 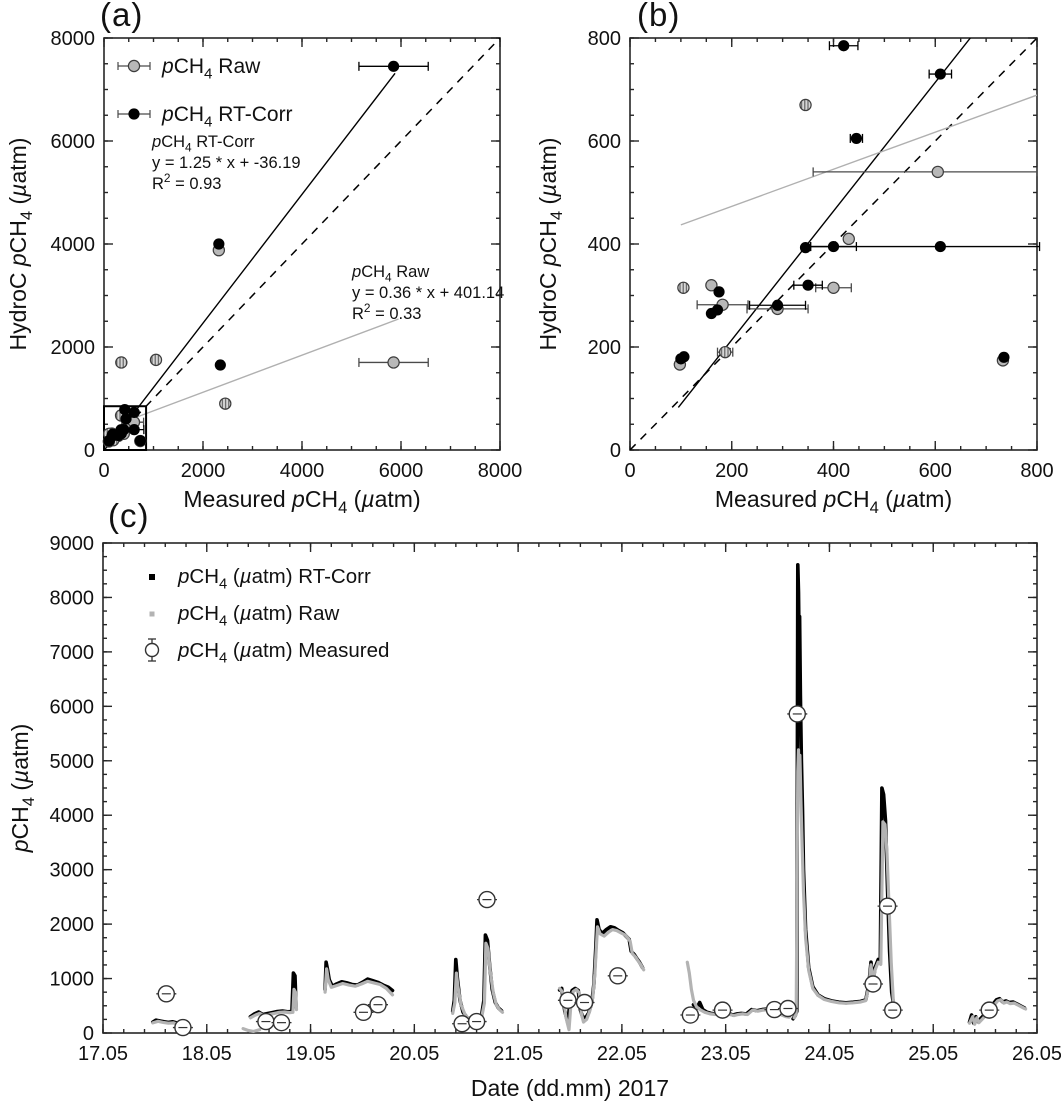 I want to click on svg-text: 24.05, so click(x=829, y=1054).